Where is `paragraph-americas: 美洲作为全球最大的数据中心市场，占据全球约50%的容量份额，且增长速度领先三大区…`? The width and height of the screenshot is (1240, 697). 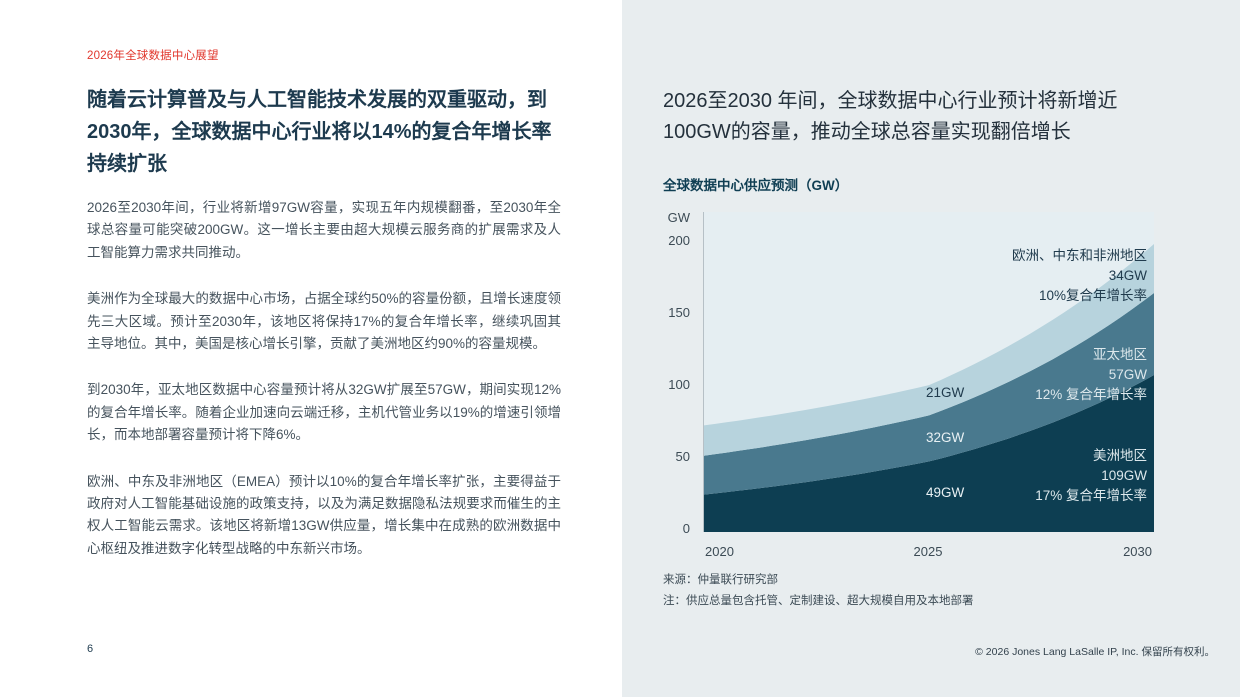
paragraph-americas: 美洲作为全球最大的数据中心市场，占据全球约50%的容量份额，且增长速度领先三大区… is located at coordinates (324, 321).